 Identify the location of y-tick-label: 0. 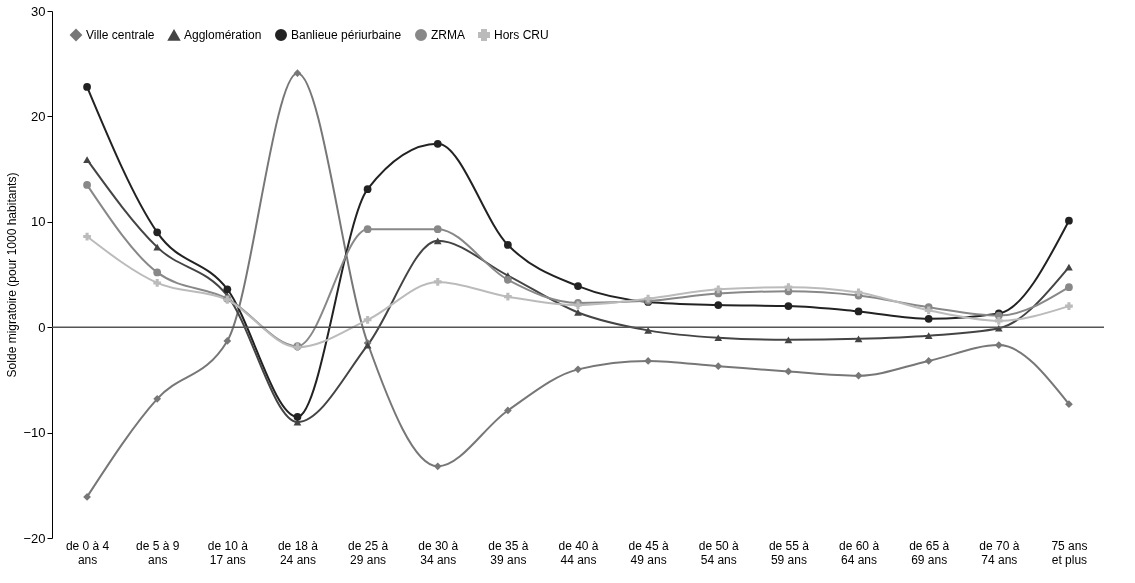
(42, 327).